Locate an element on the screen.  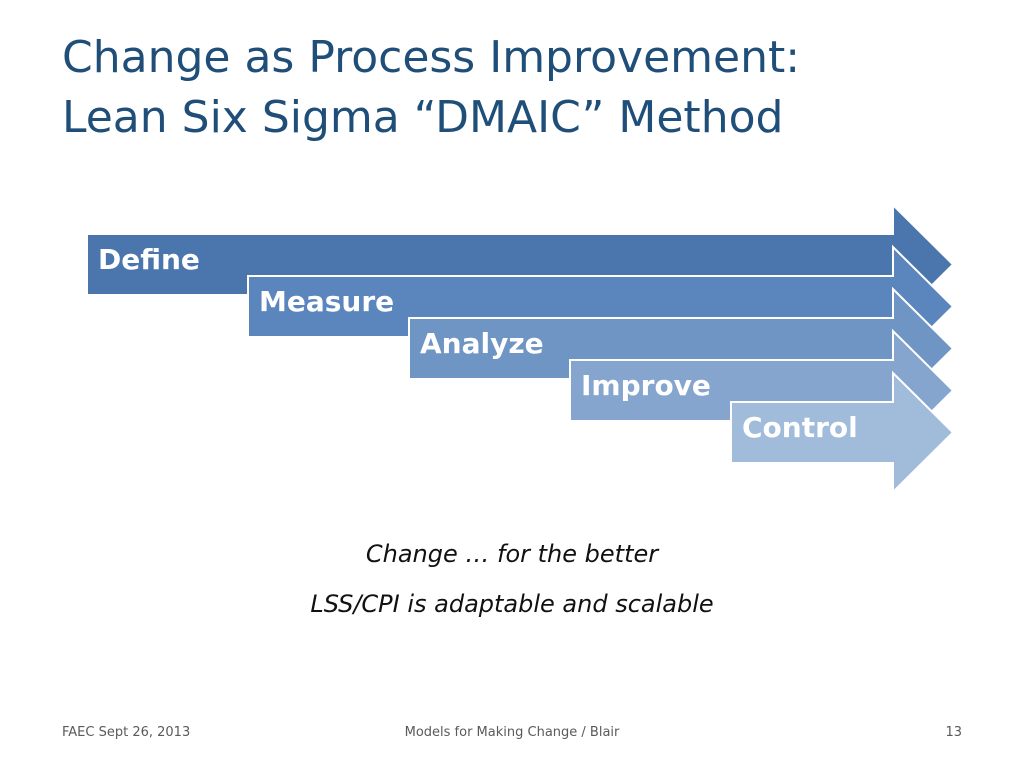
caption-line-2: LSS/CPI is adaptable and scalable is located at coordinates (512, 604).